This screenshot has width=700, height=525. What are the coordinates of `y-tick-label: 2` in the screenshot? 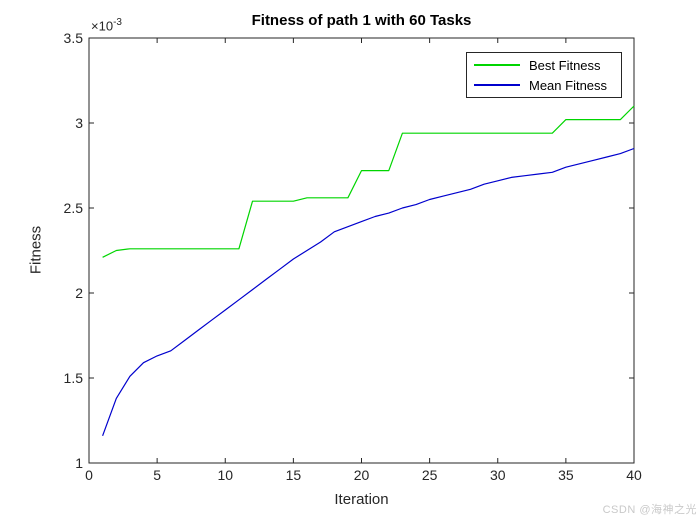 It's located at (79, 293).